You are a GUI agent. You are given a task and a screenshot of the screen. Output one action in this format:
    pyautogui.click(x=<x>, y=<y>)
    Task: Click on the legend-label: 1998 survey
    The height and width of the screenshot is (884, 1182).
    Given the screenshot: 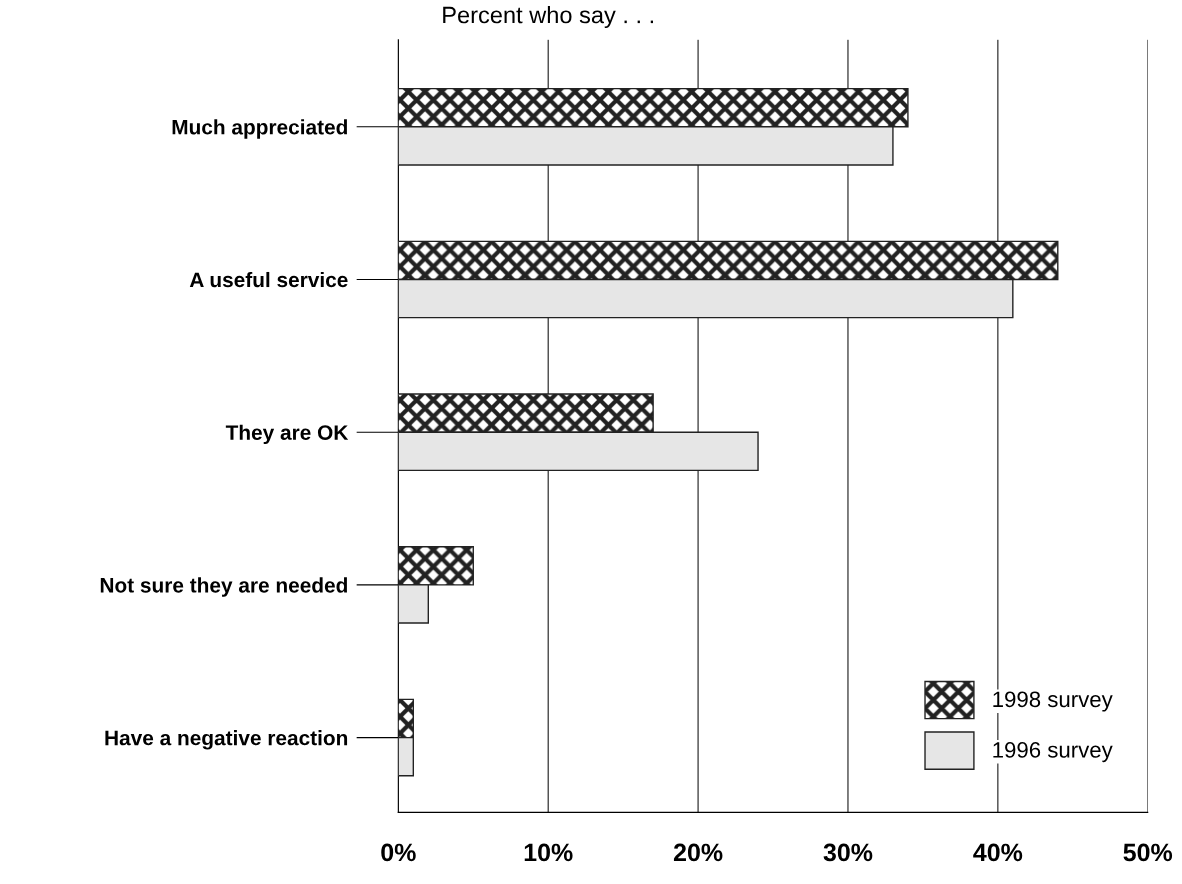 What is the action you would take?
    pyautogui.click(x=1053, y=701)
    